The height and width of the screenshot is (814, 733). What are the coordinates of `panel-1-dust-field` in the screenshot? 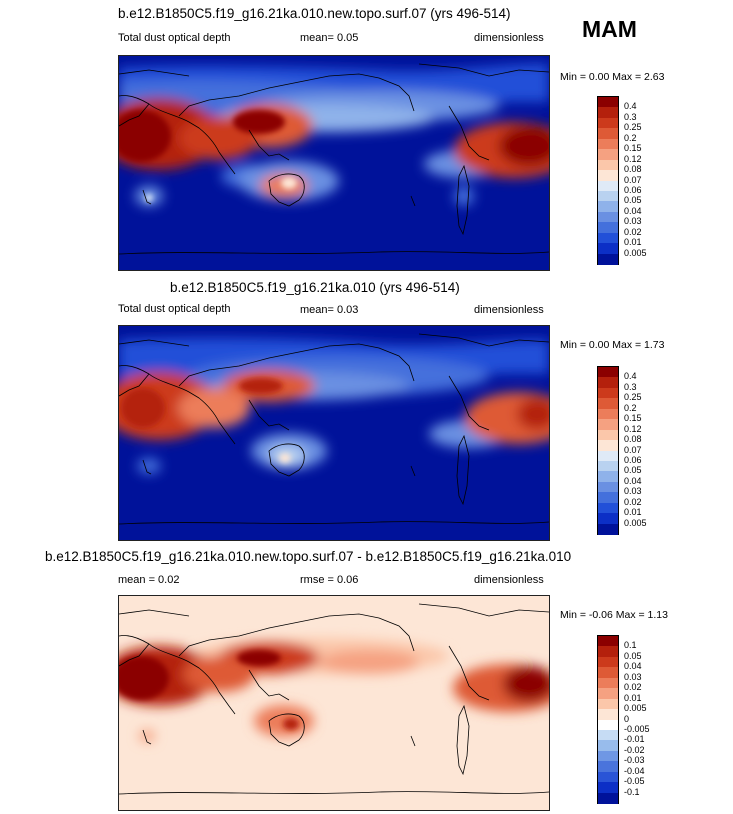 It's located at (334, 159).